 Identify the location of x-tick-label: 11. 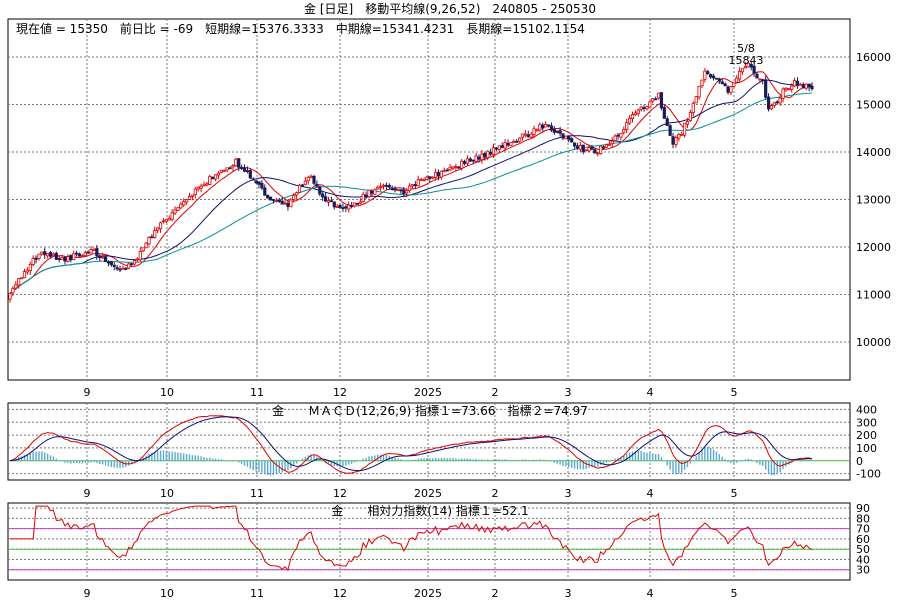
(257, 392).